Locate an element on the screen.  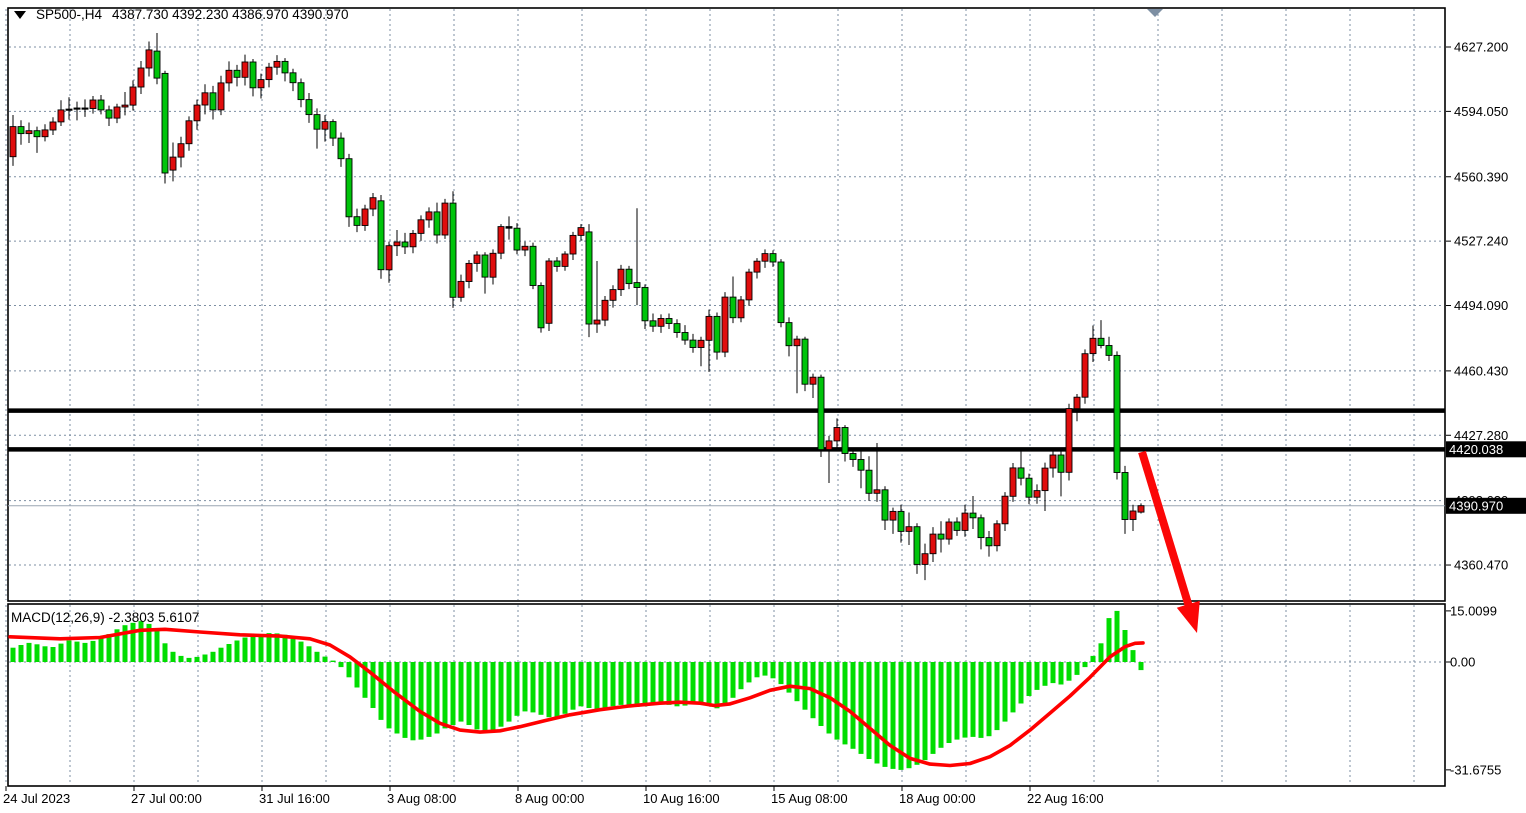
svg-text: 0.00 is located at coordinates (1462, 662).